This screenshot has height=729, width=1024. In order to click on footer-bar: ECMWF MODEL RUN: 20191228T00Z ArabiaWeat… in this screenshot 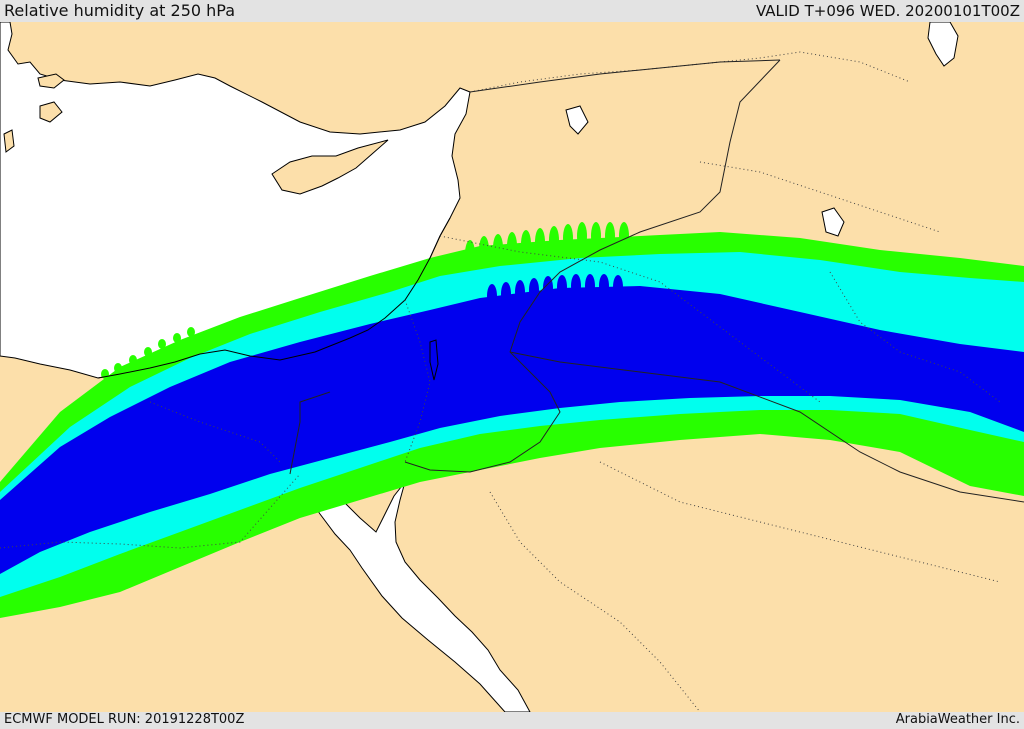, I will do `click(512, 720)`.